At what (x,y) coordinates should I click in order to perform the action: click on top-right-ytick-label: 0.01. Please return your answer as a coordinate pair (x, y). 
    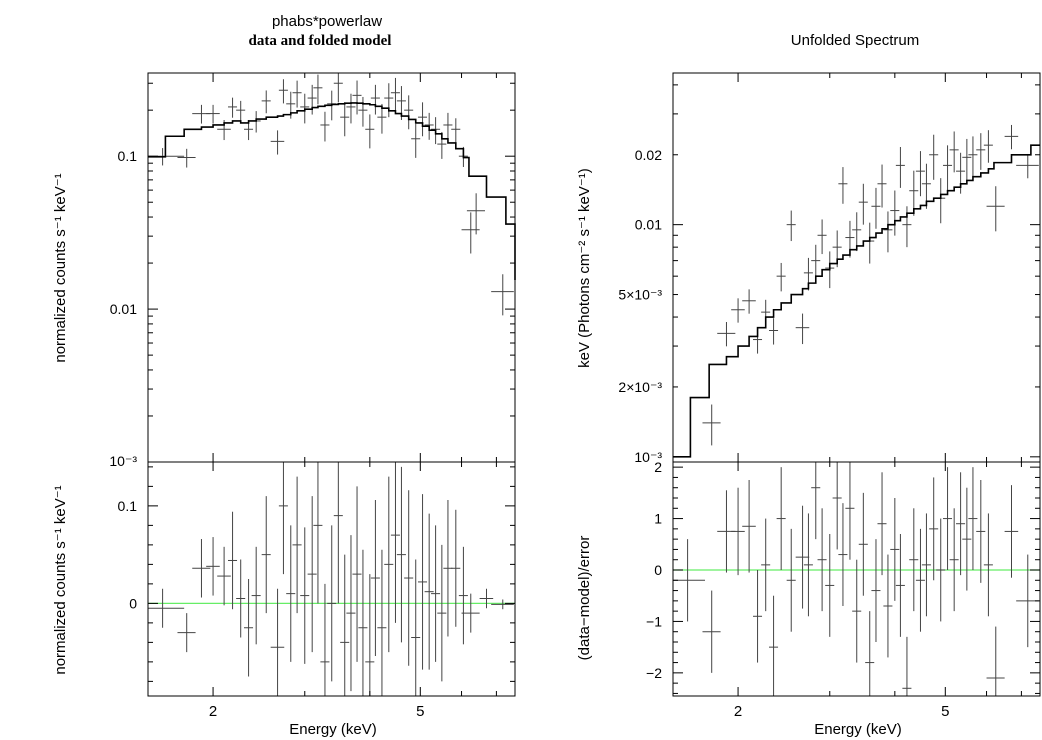
    Looking at the image, I should click on (648, 225).